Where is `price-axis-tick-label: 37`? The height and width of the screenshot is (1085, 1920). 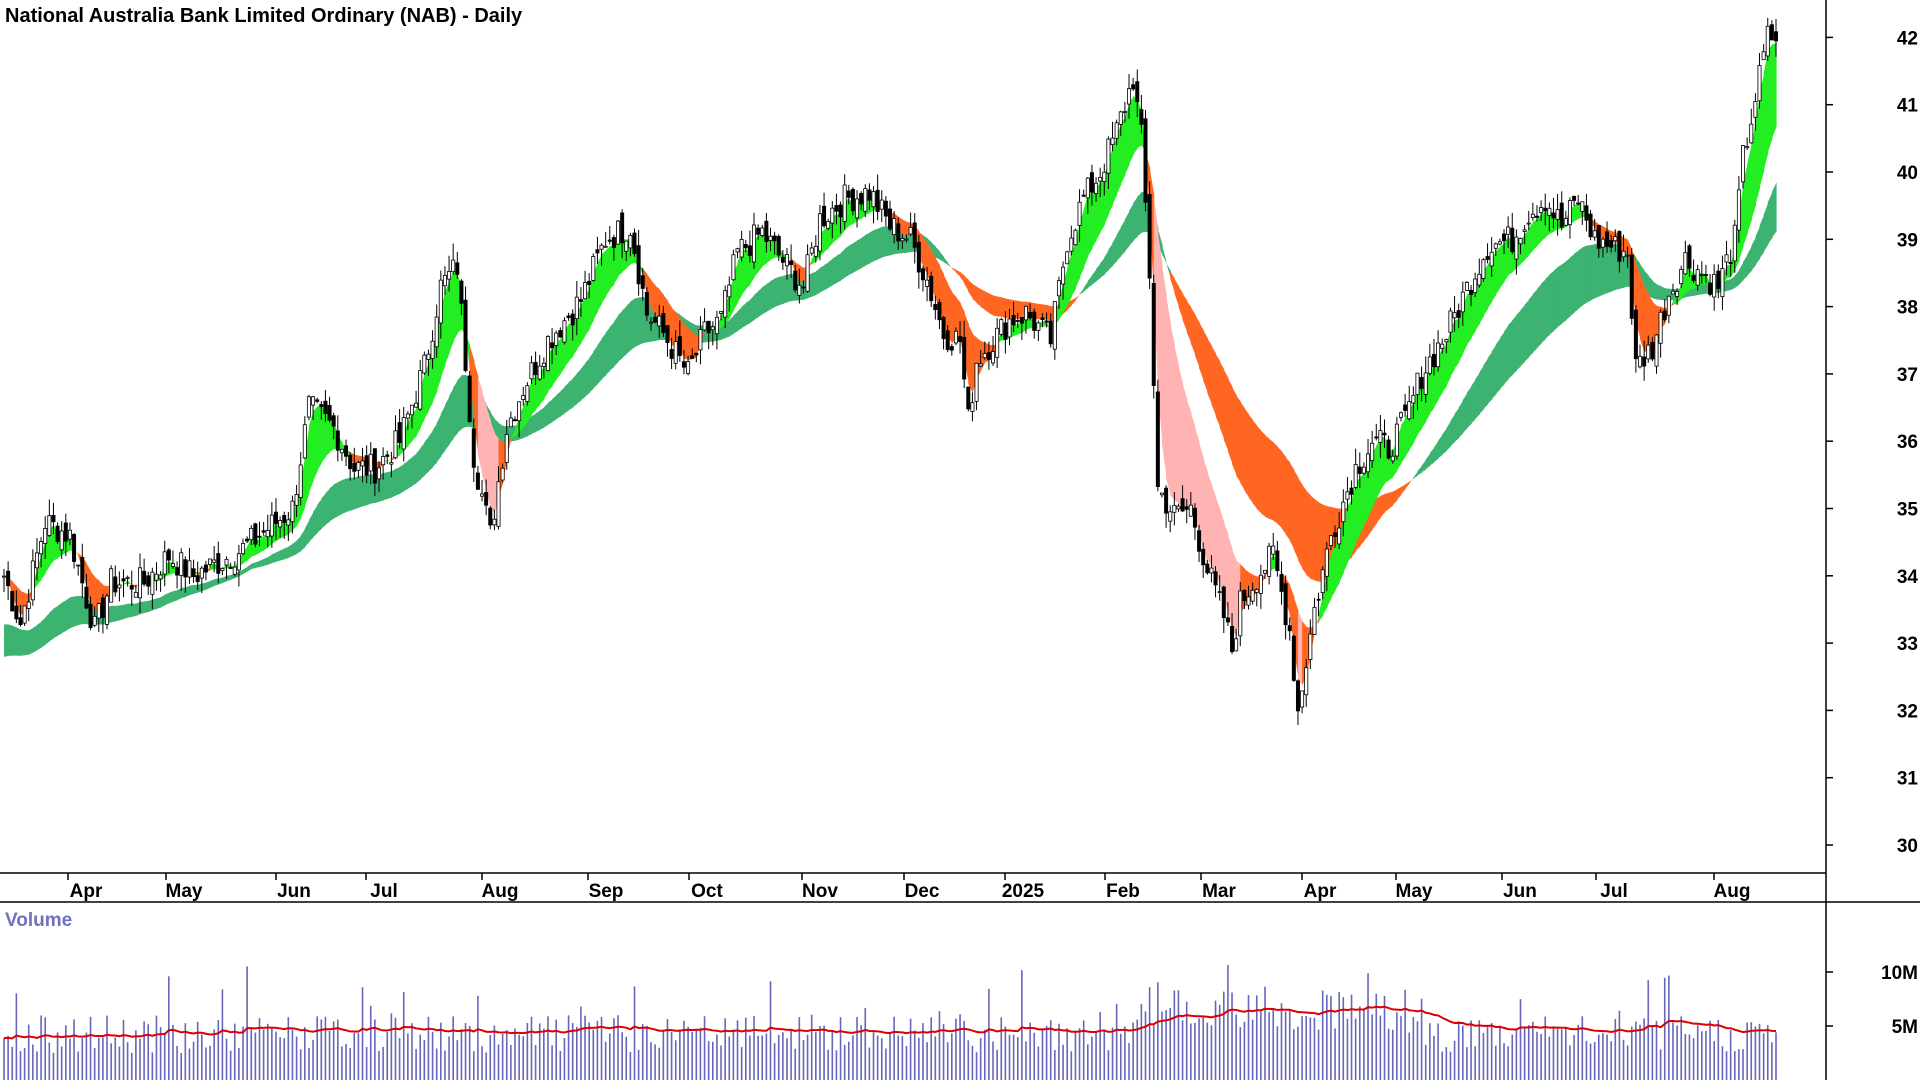
price-axis-tick-label: 37 is located at coordinates (1907, 375).